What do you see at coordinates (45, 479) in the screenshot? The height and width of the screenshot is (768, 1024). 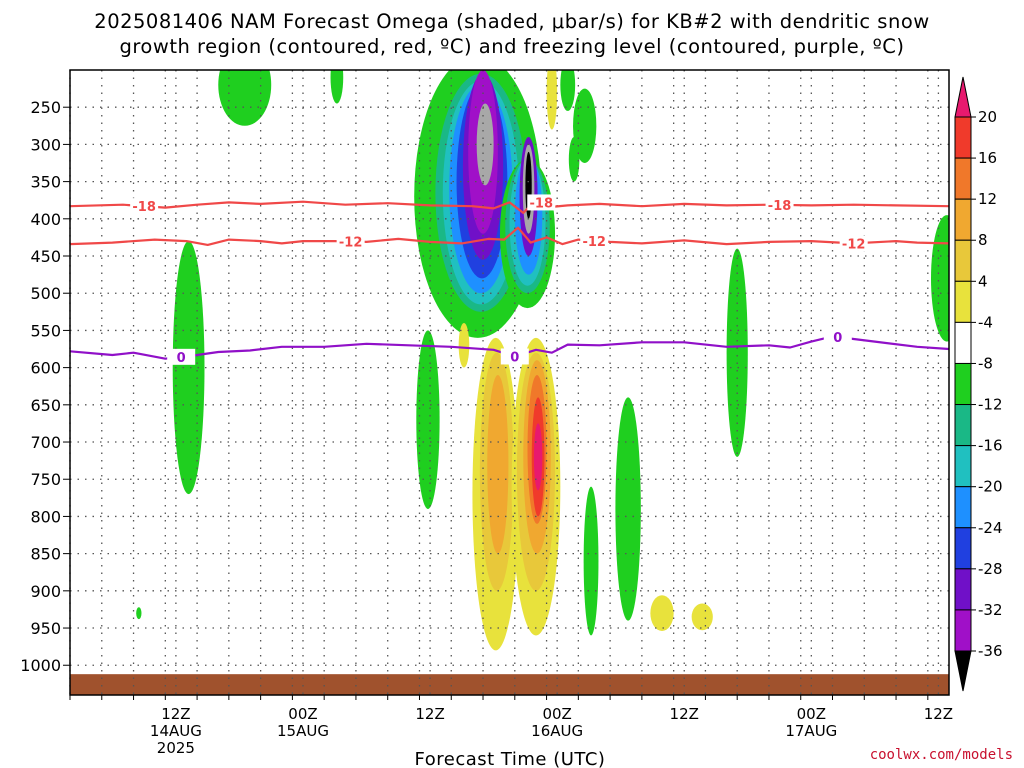 I see `y-tick-label: 750` at bounding box center [45, 479].